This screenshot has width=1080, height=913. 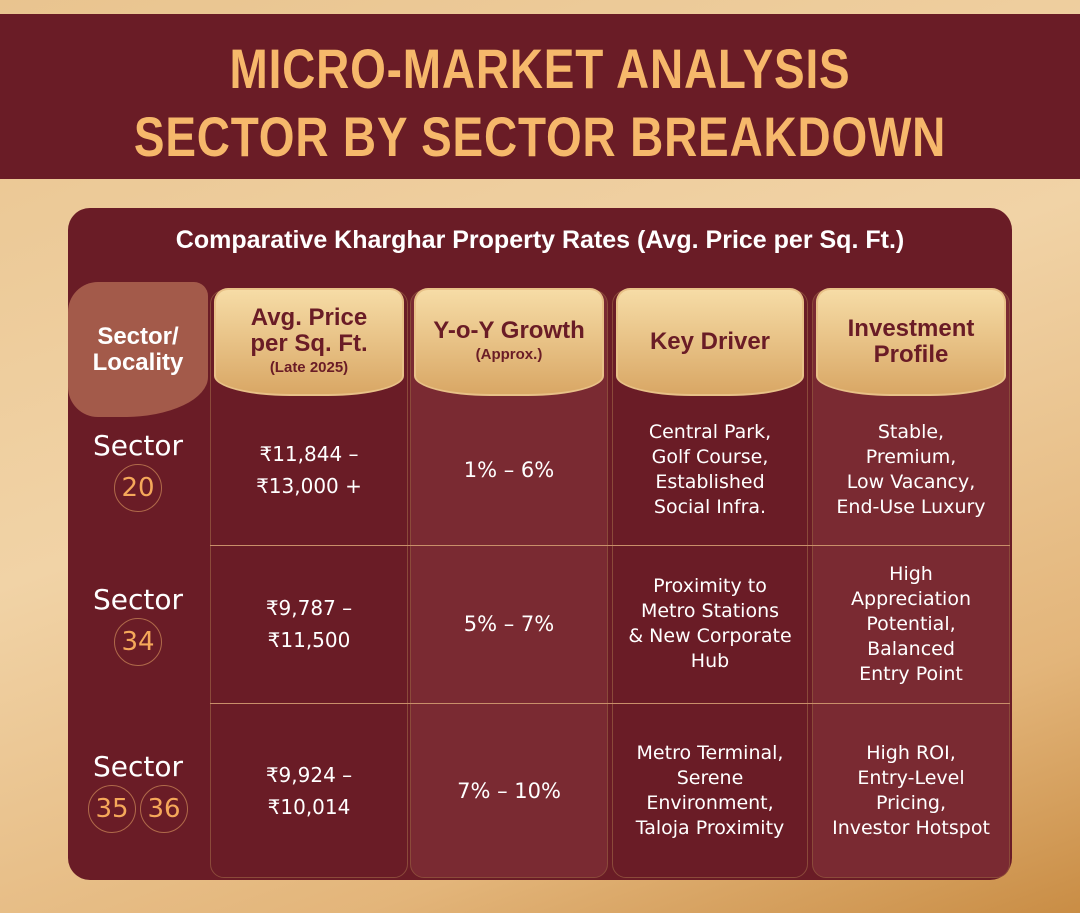 What do you see at coordinates (112, 808) in the screenshot?
I see `sector-number: 35` at bounding box center [112, 808].